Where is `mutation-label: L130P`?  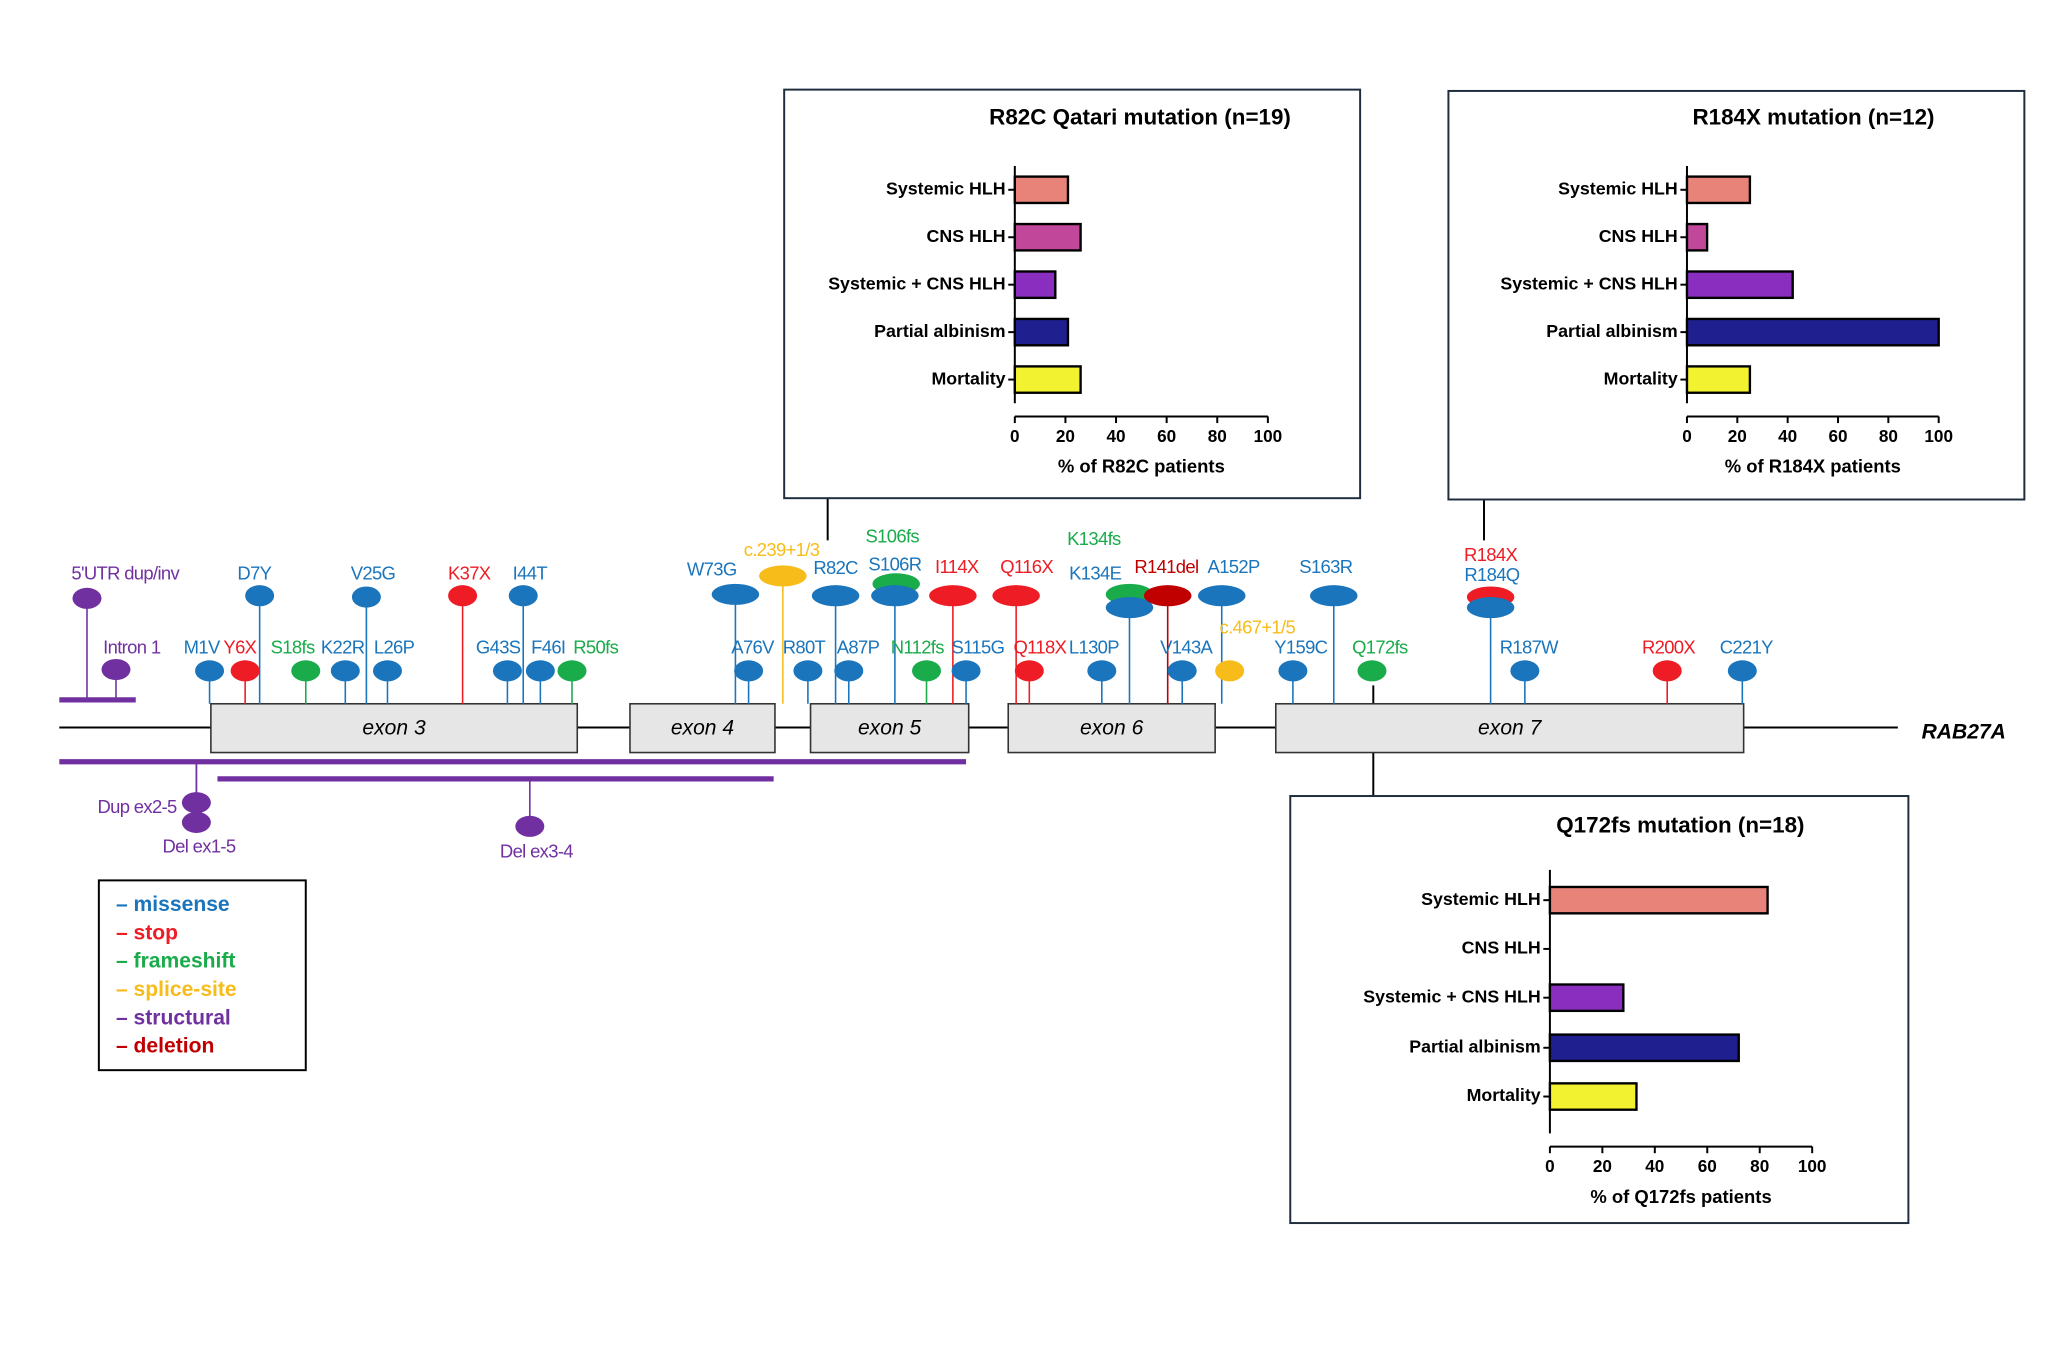 mutation-label: L130P is located at coordinates (1094, 646).